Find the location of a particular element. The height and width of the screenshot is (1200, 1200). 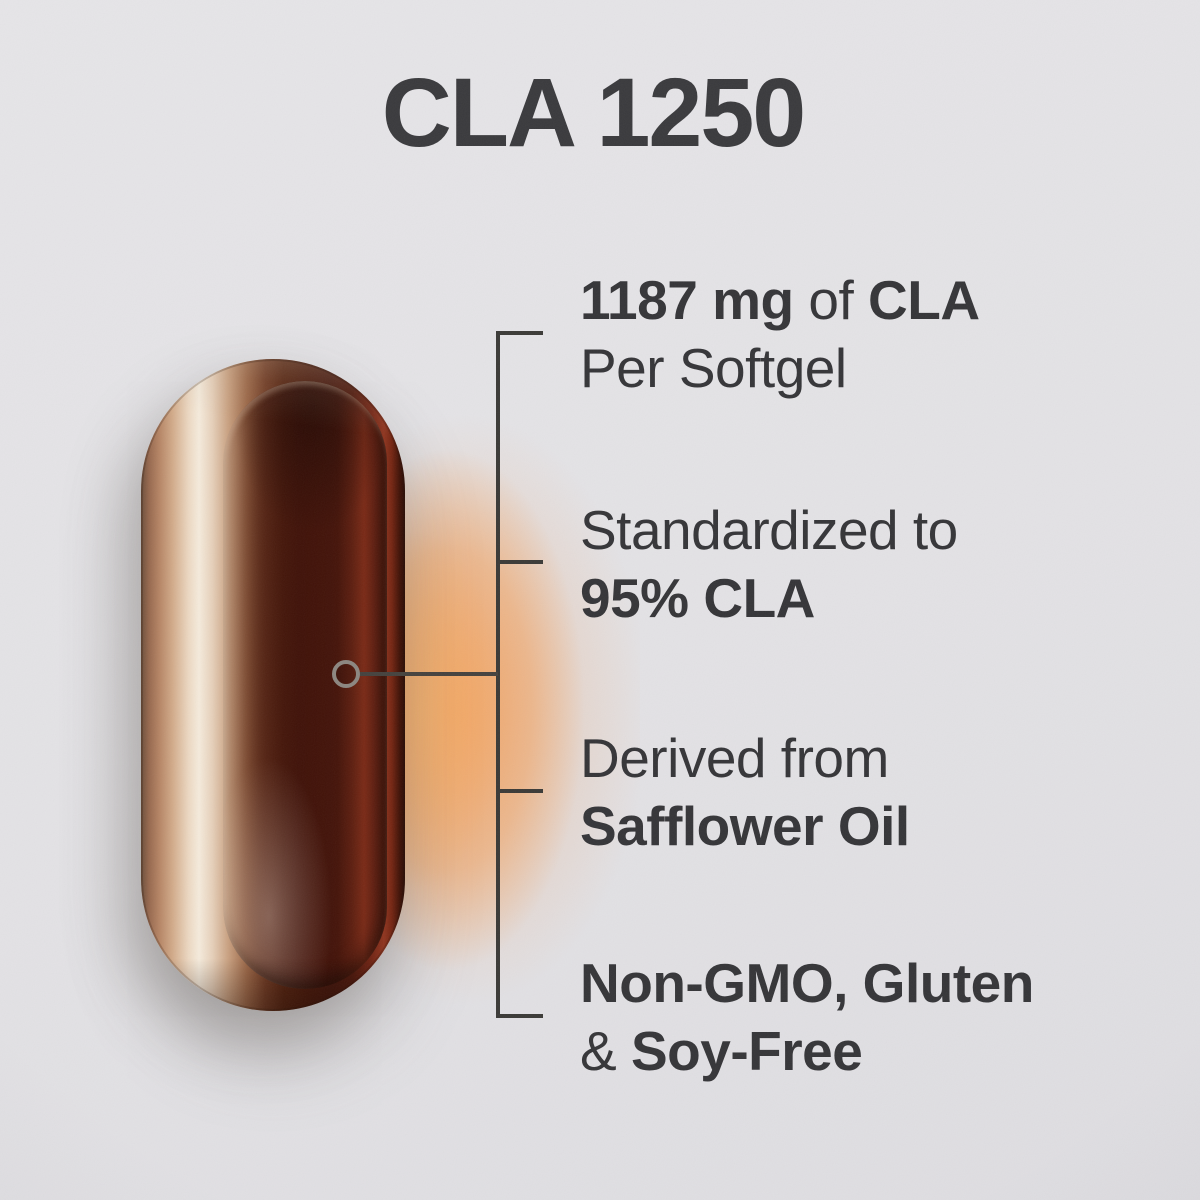

callout-text: Non-GMO, Gluten is located at coordinates (807, 983).